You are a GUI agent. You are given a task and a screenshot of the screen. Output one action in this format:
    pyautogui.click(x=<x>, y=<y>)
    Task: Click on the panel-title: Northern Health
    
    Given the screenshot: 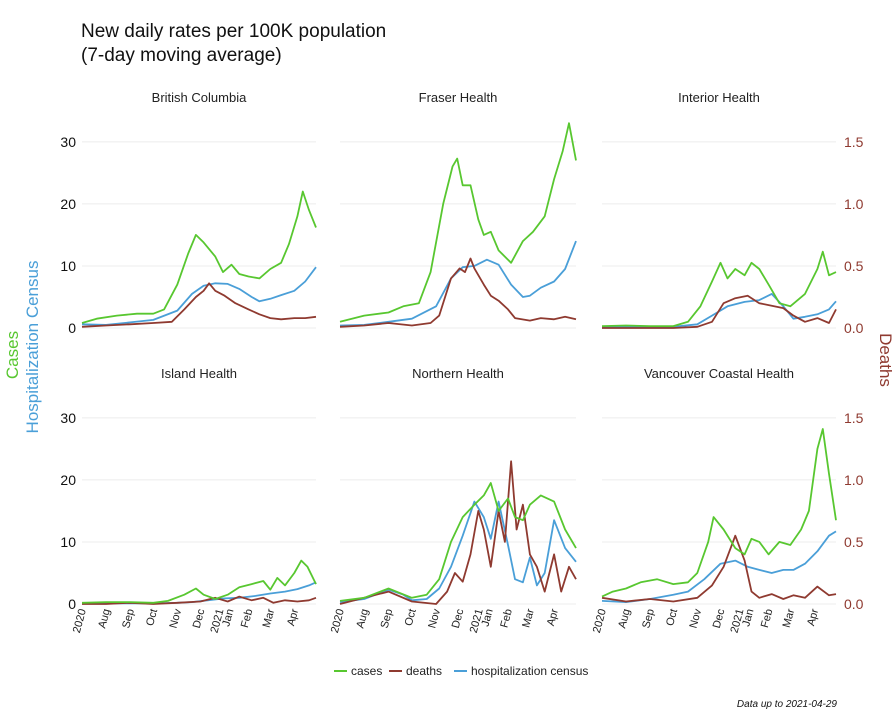 What is the action you would take?
    pyautogui.click(x=458, y=373)
    